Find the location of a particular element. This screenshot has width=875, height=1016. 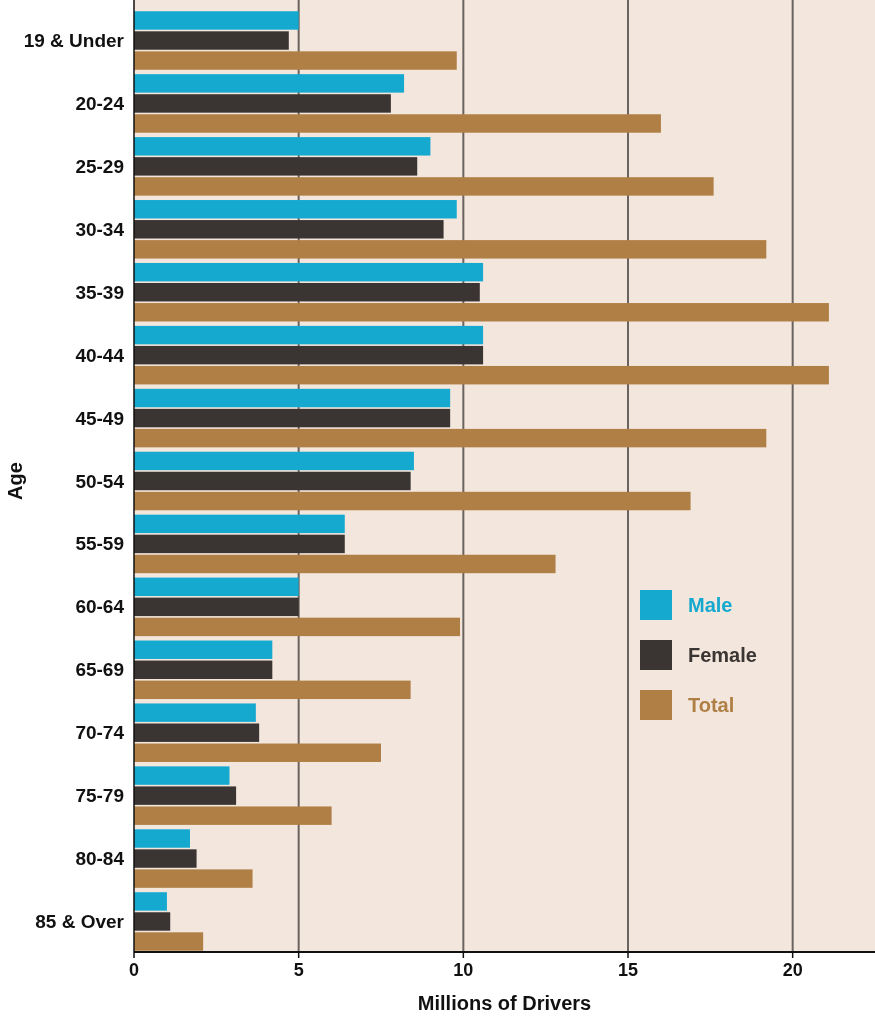

y-tick-label: 45-49 is located at coordinates (99, 418).